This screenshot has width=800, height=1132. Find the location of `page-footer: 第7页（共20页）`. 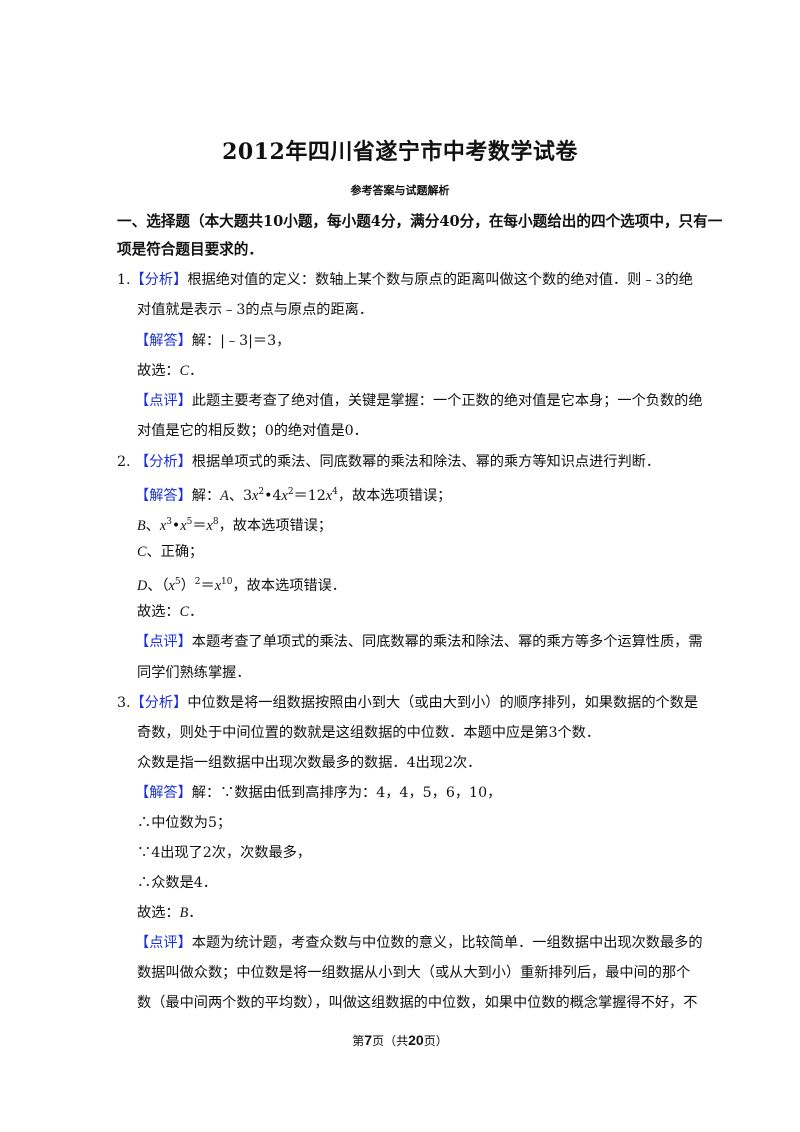

page-footer: 第7页（共20页） is located at coordinates (400, 1040).